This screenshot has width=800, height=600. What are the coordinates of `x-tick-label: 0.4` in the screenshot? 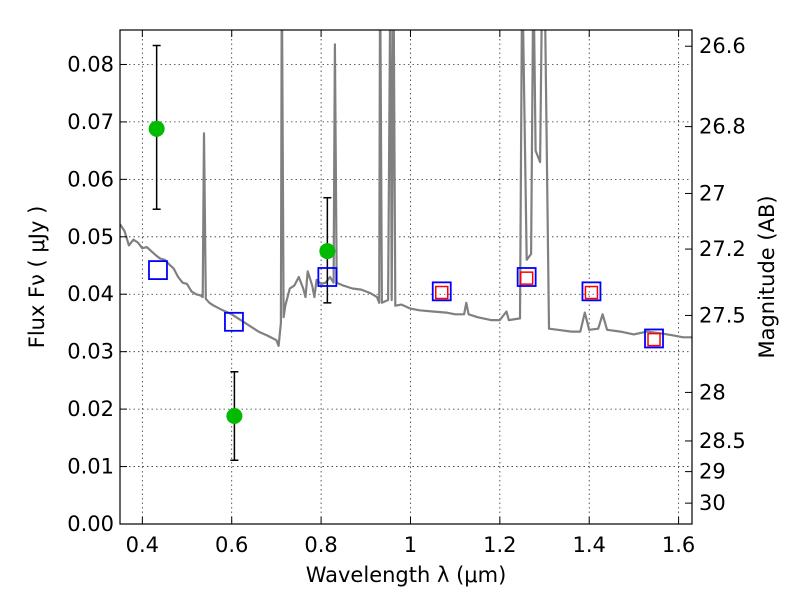 It's located at (142, 545).